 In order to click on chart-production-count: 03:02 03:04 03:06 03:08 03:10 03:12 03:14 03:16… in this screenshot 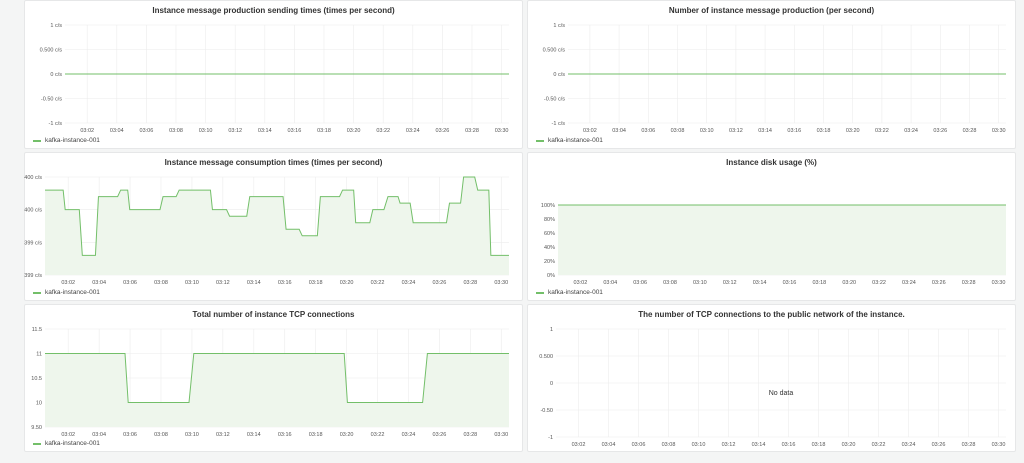, I will do `click(774, 78)`.